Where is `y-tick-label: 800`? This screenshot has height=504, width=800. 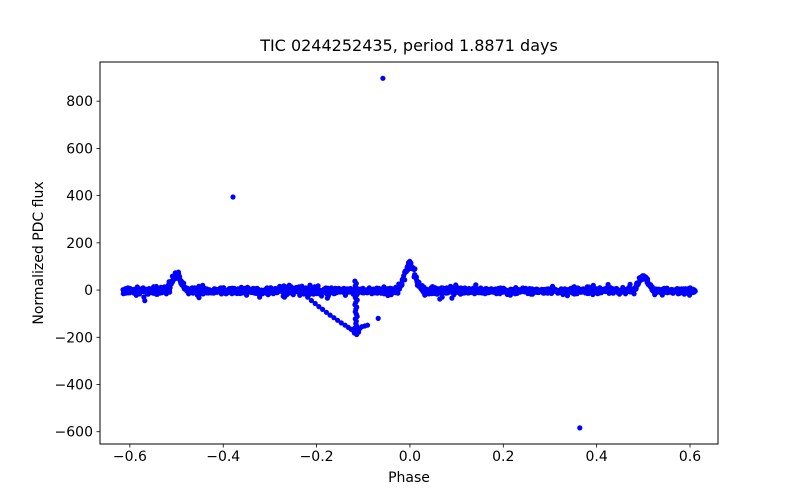 y-tick-label: 800 is located at coordinates (79, 102).